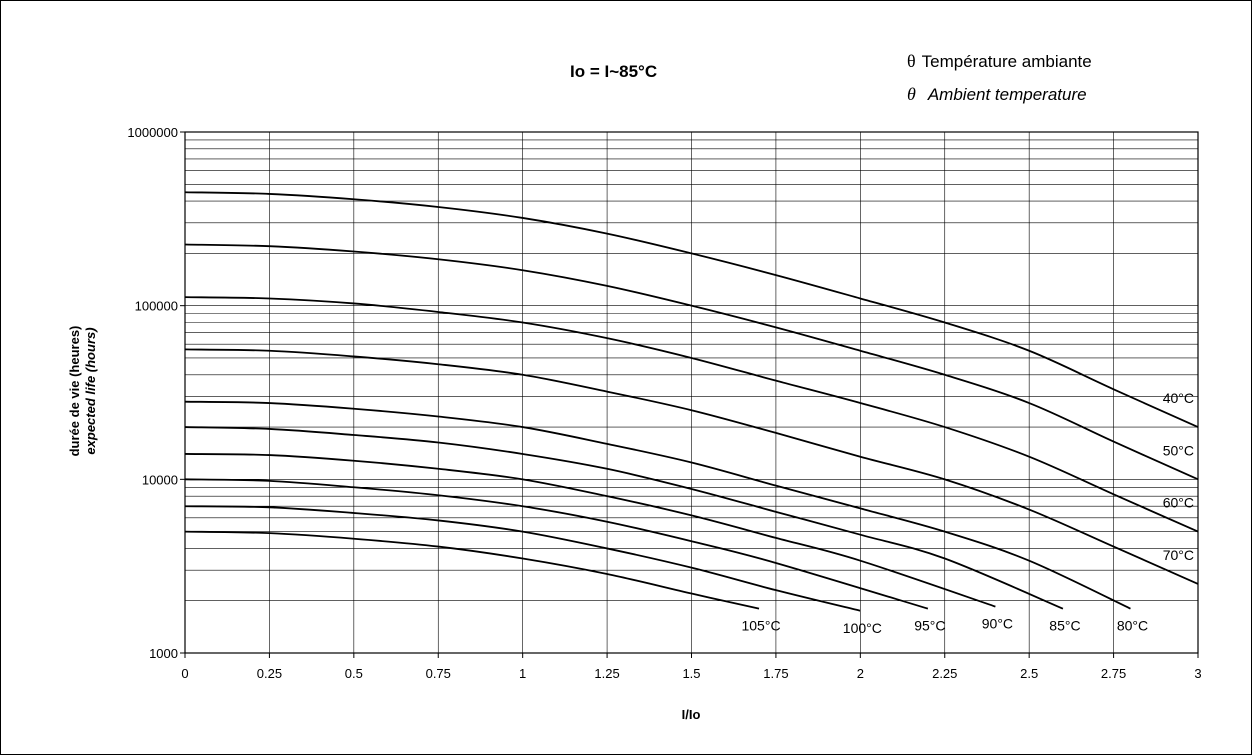 The width and height of the screenshot is (1252, 755). I want to click on series-line-90c, so click(590, 530).